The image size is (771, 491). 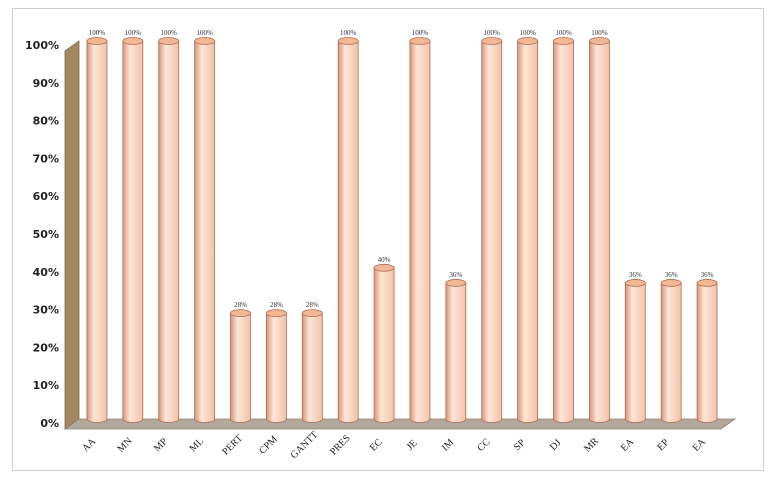 I want to click on y-tick-label: 10%, so click(x=46, y=385).